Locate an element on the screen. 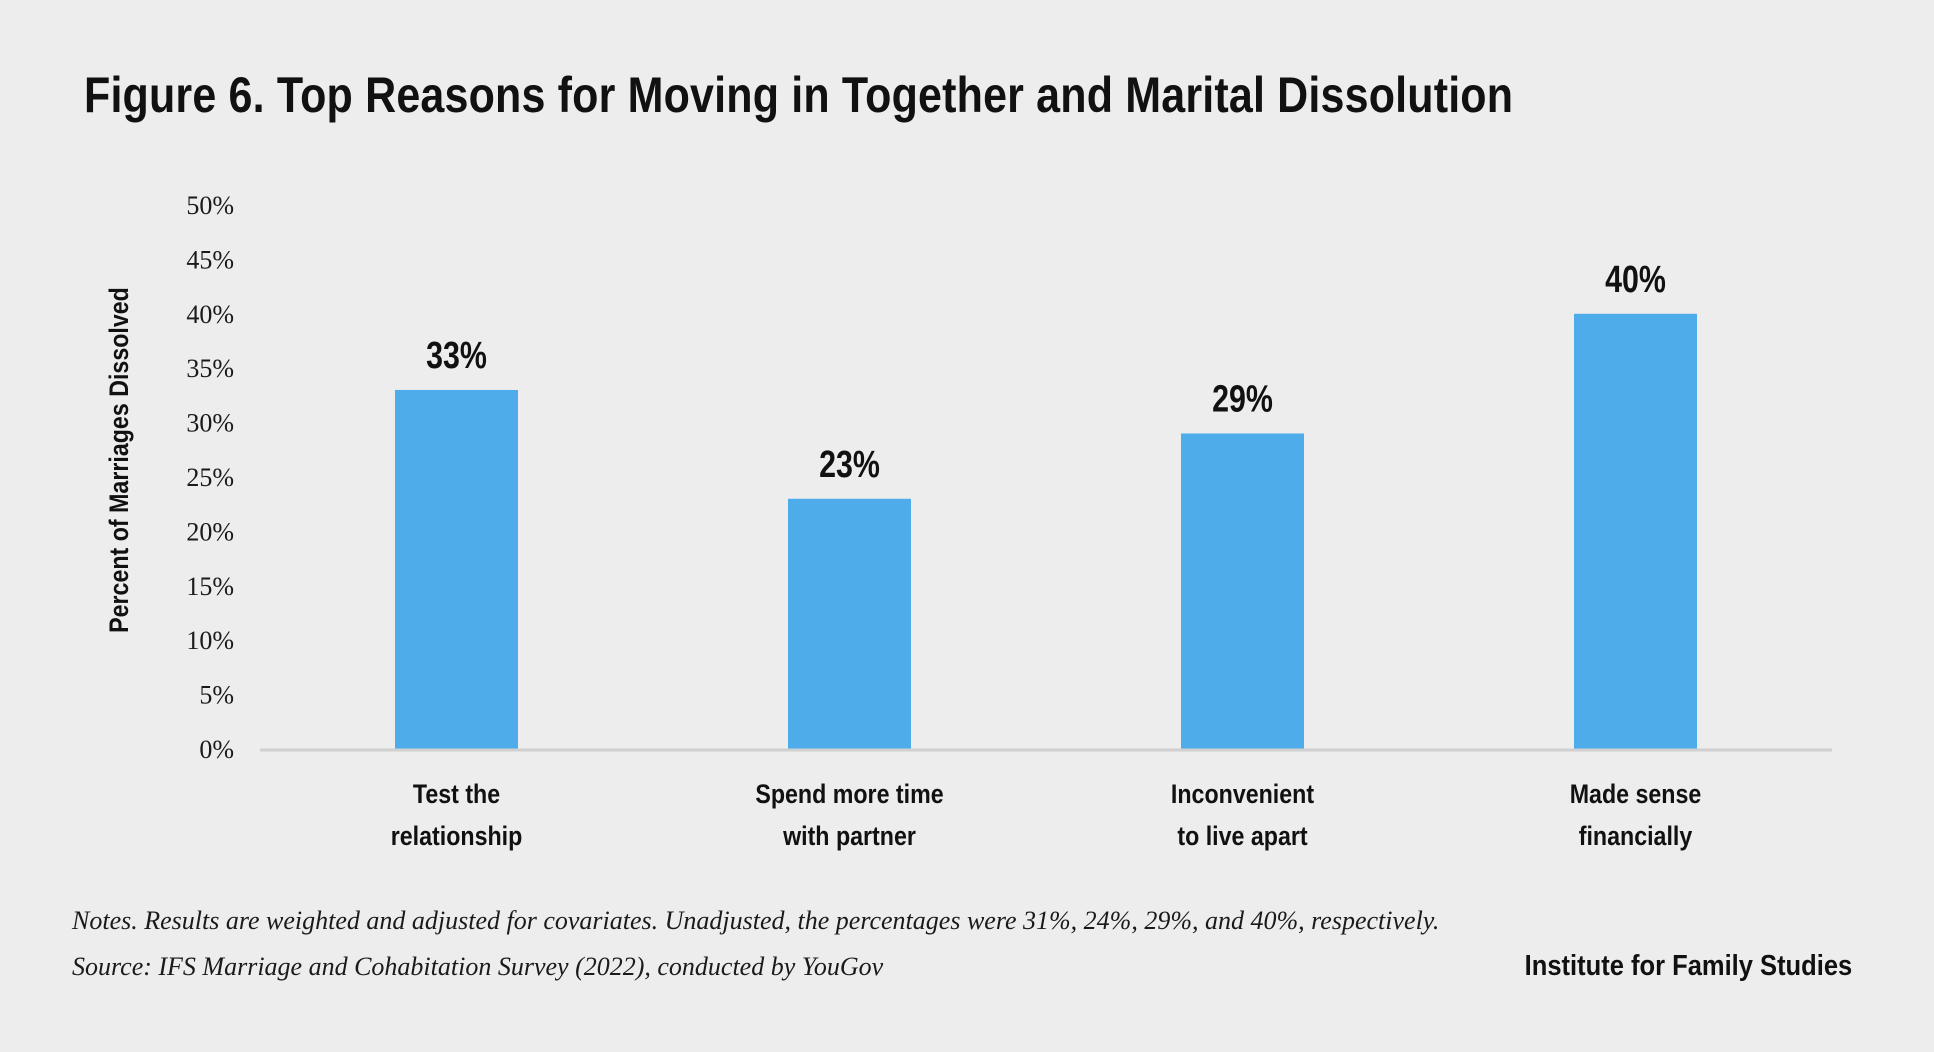  y-axis-label: Percent of Marriages Dissolved is located at coordinates (119, 460).